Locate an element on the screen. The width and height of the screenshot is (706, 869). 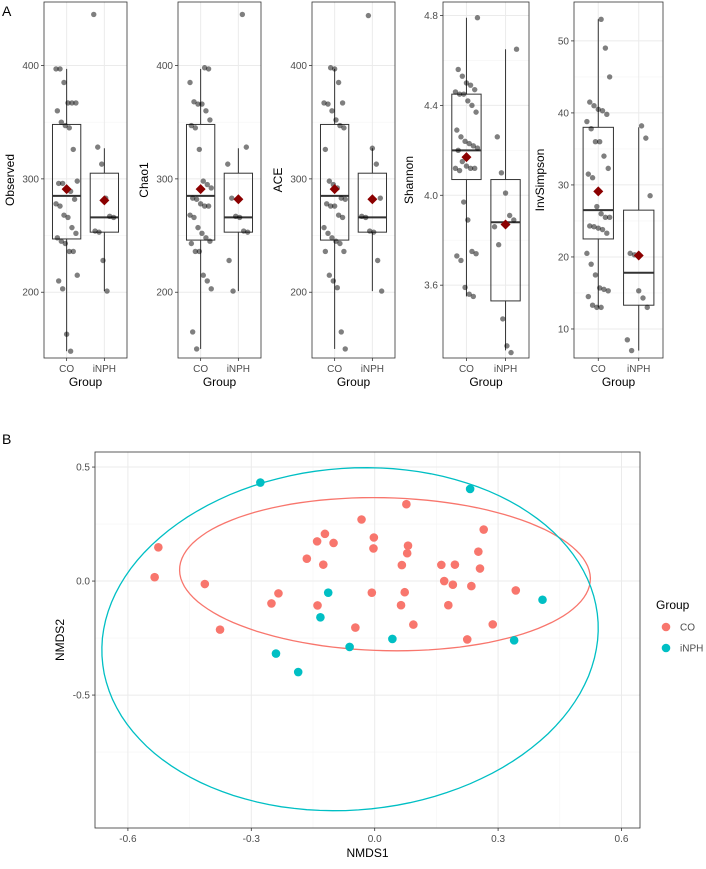
y-axis-label: NMDS2 is located at coordinates (60, 640).